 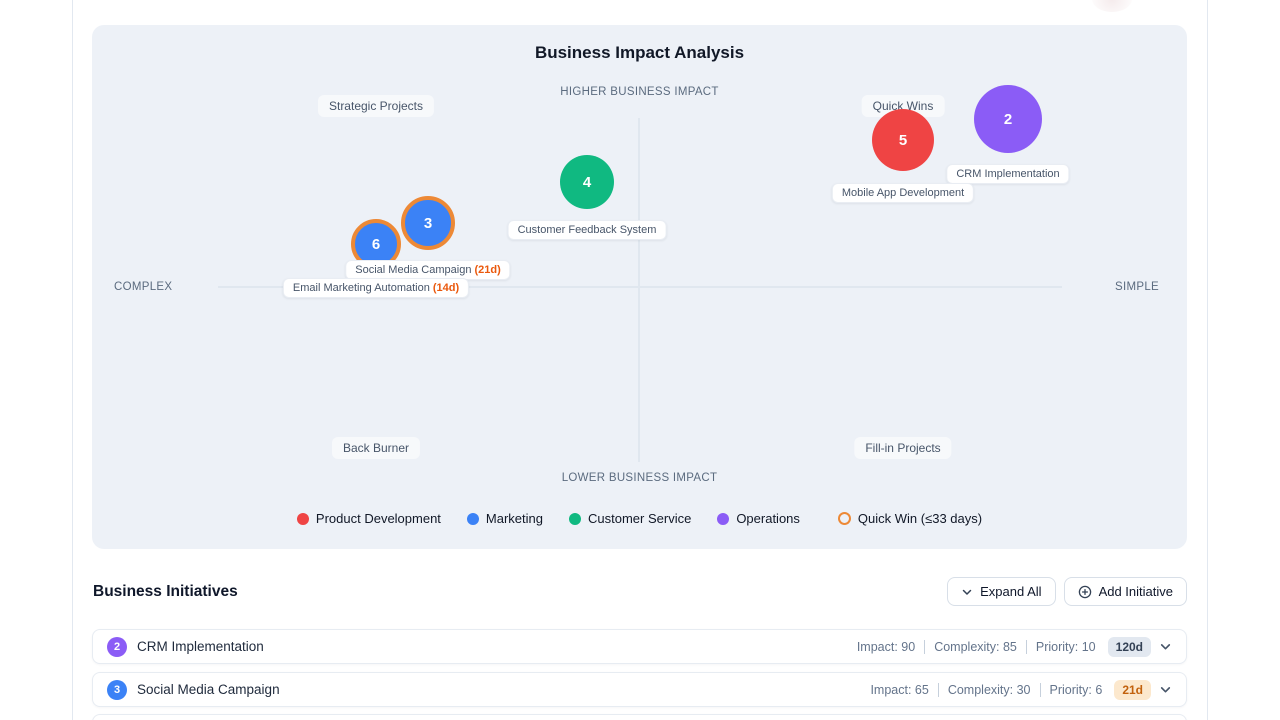 I want to click on legend-item-quick-win: Quick Win (≤33 days), so click(x=909, y=518).